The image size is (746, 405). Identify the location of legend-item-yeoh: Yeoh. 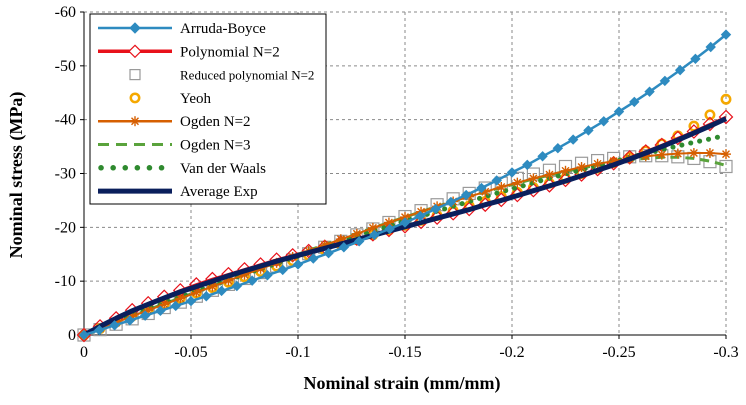
(170, 99).